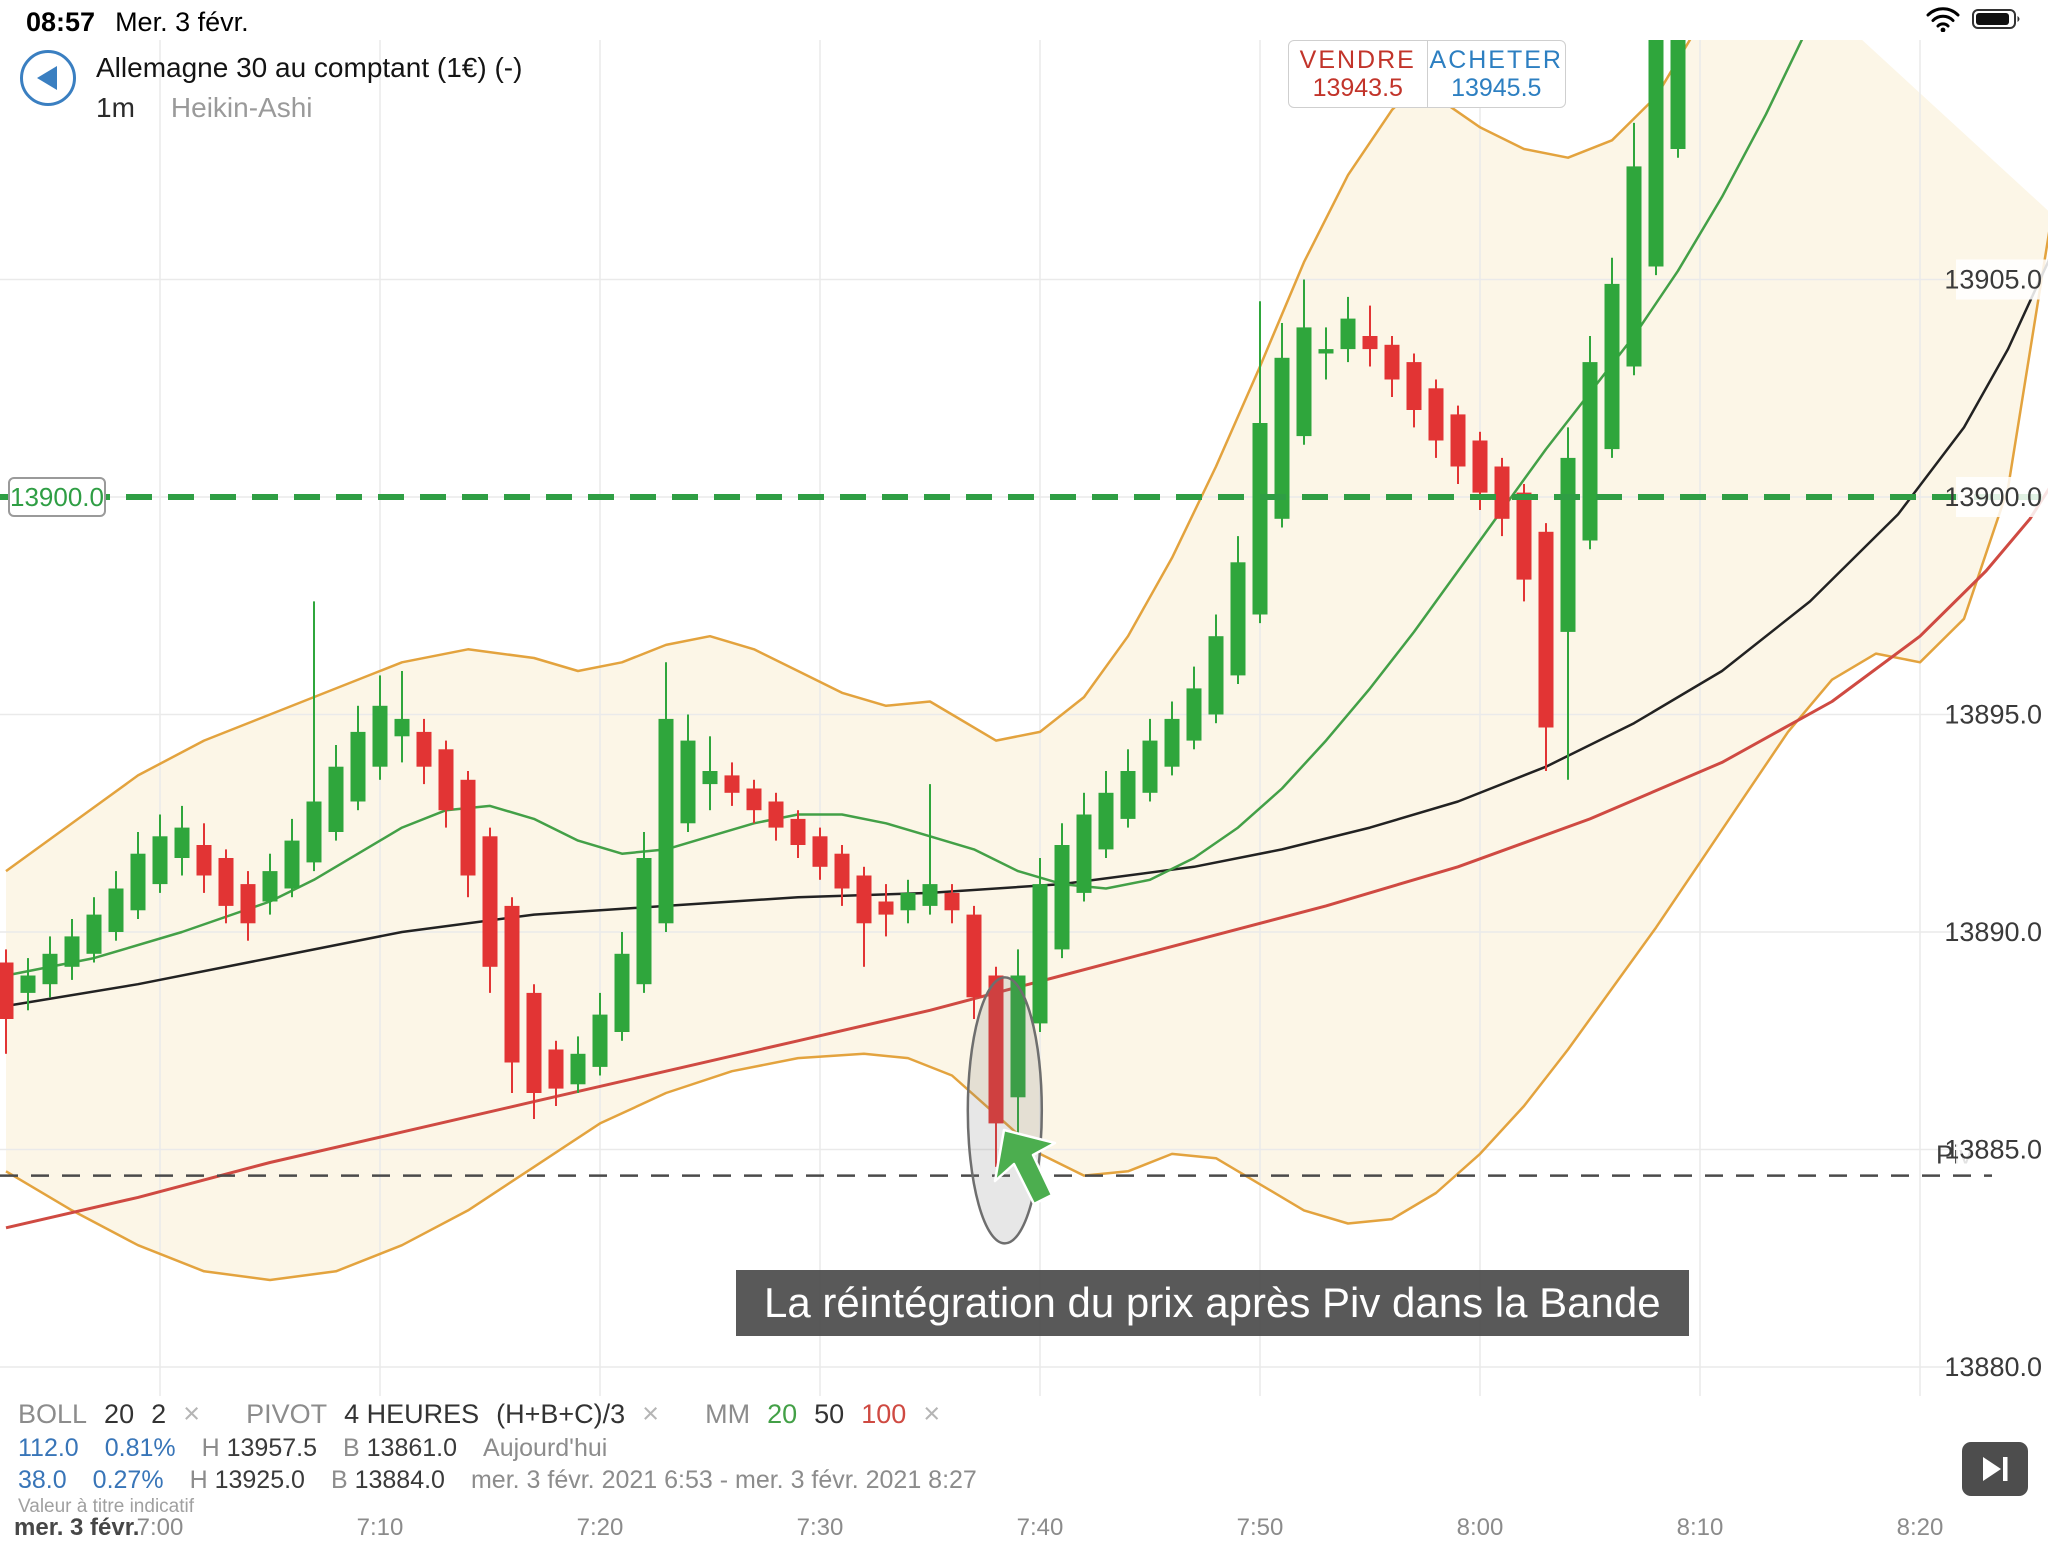 The width and height of the screenshot is (2048, 1544). Describe the element at coordinates (820, 1527) in the screenshot. I see `time-tick-label: 7:30` at that location.